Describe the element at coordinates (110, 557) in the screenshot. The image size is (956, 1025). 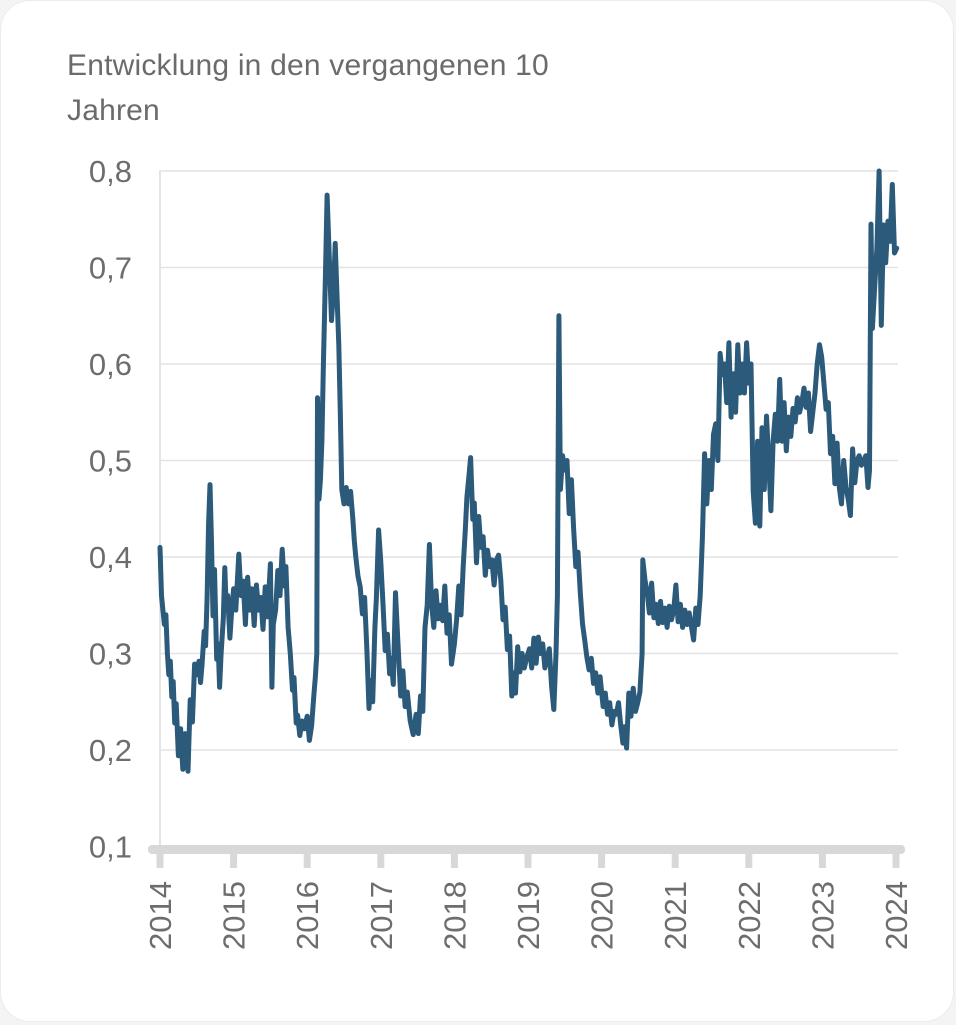
I see `y-axis-tick-label: 0,4` at that location.